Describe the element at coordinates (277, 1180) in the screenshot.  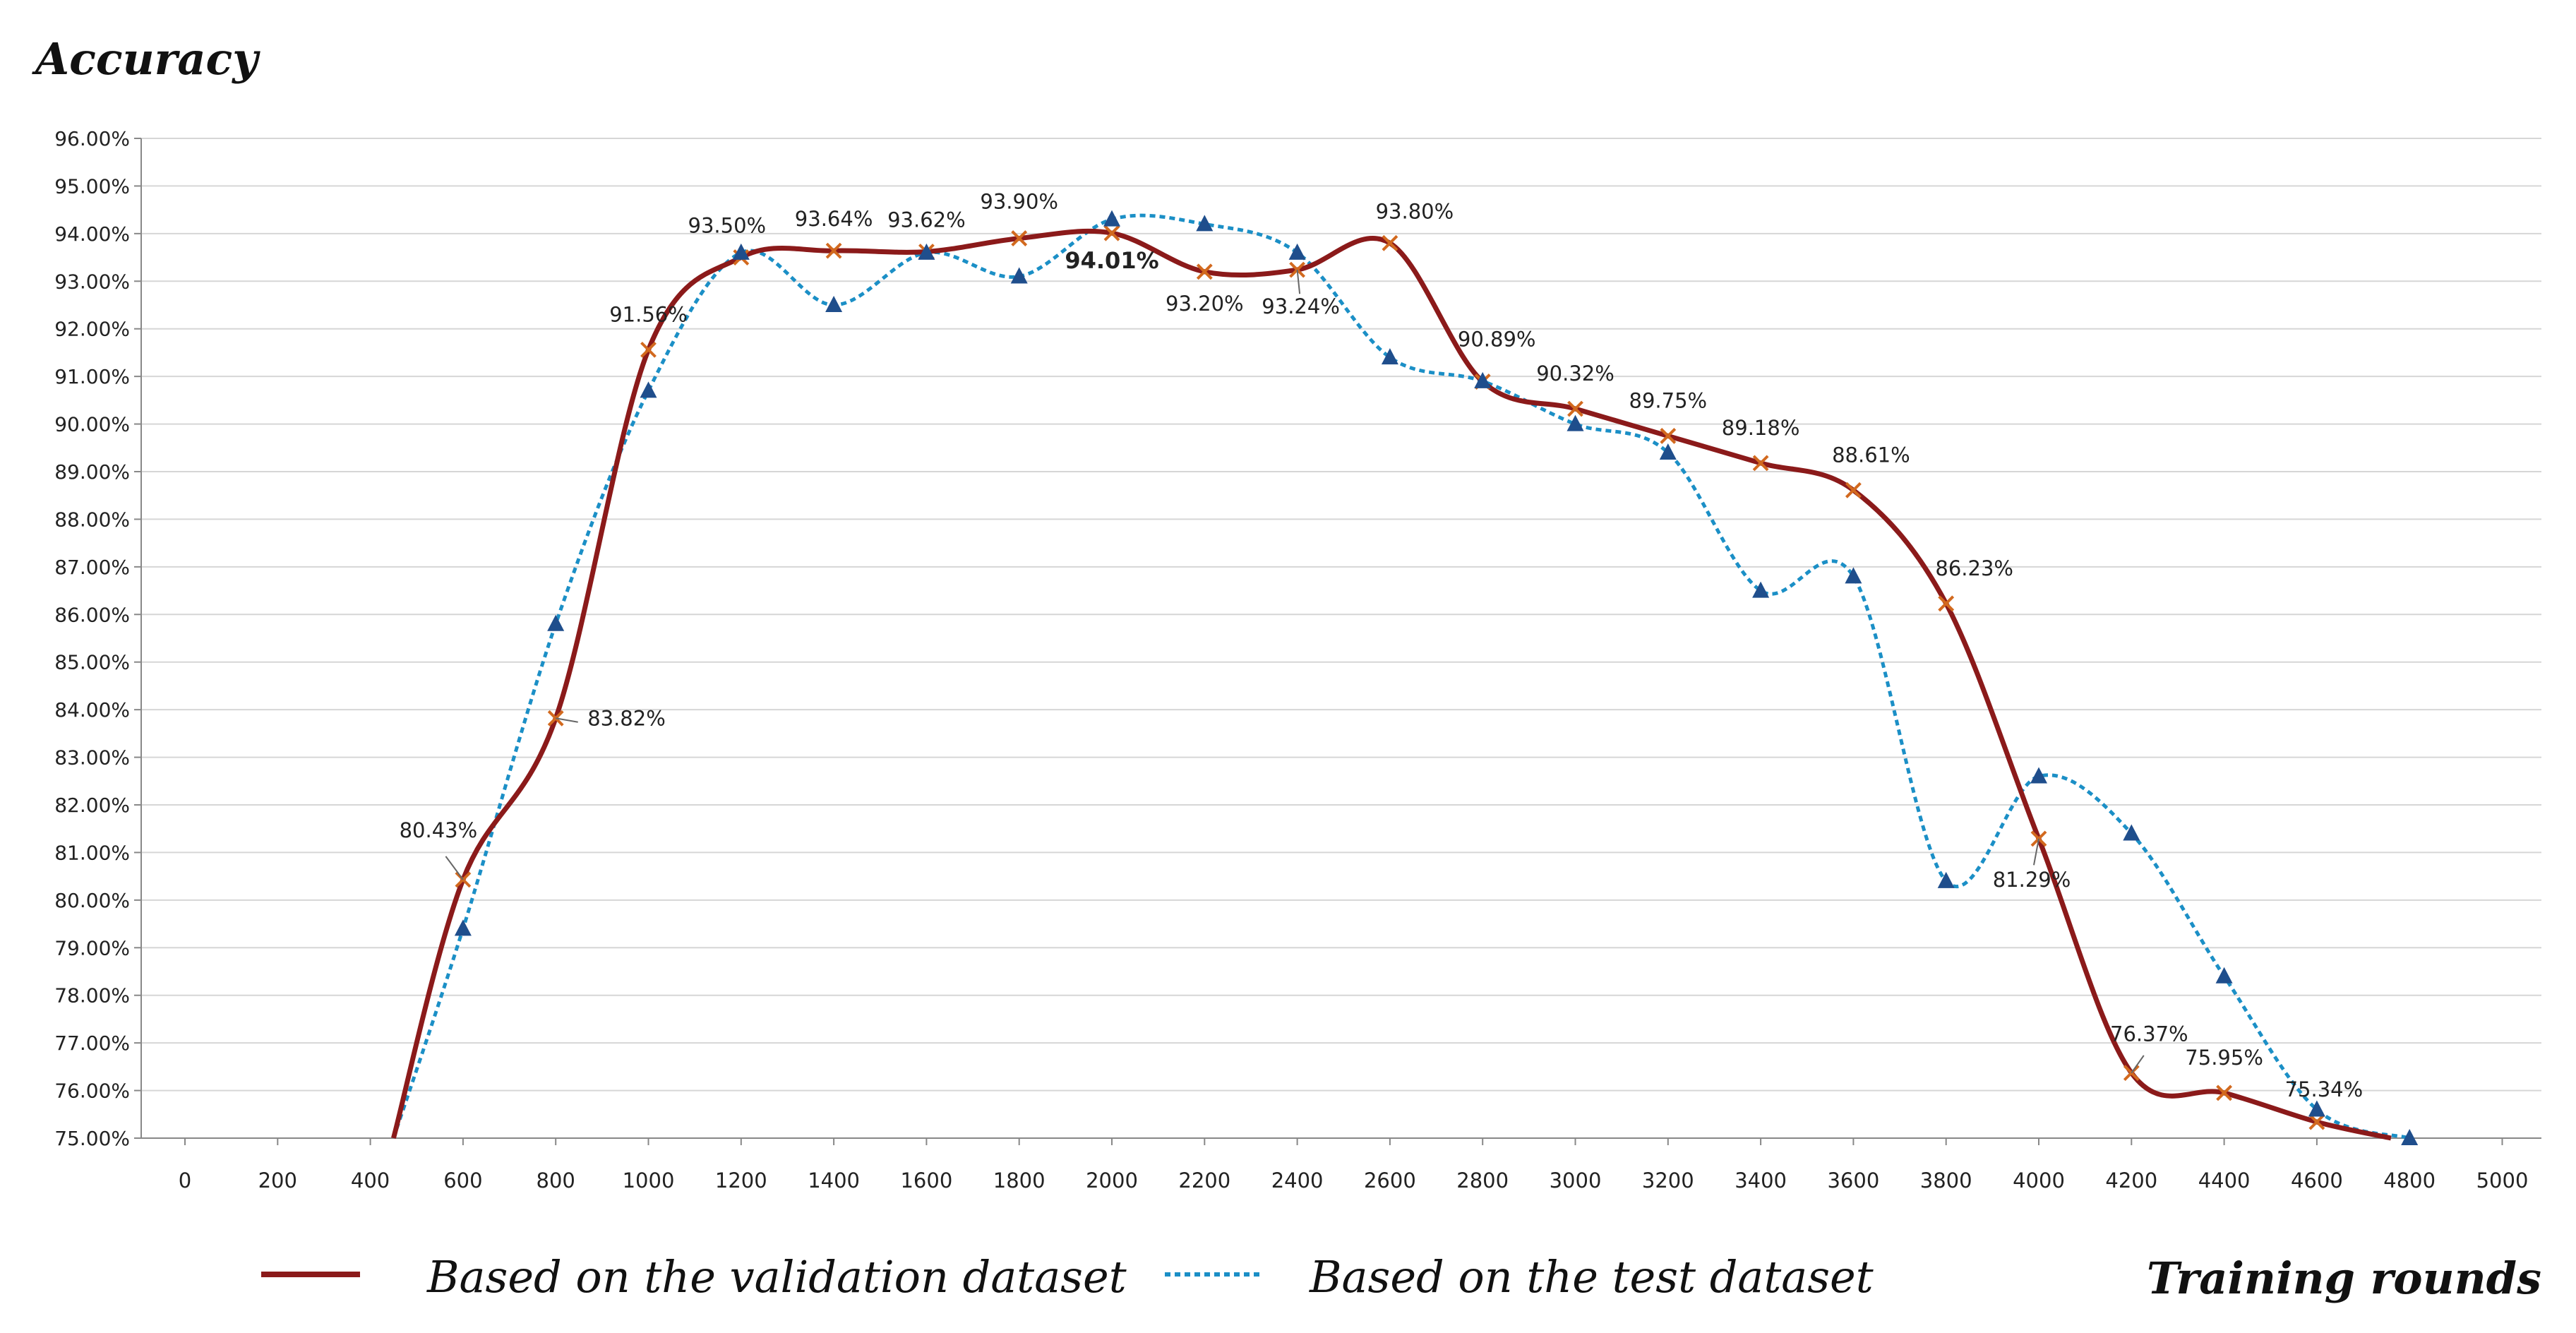
I see `x-tick-label: 200` at that location.